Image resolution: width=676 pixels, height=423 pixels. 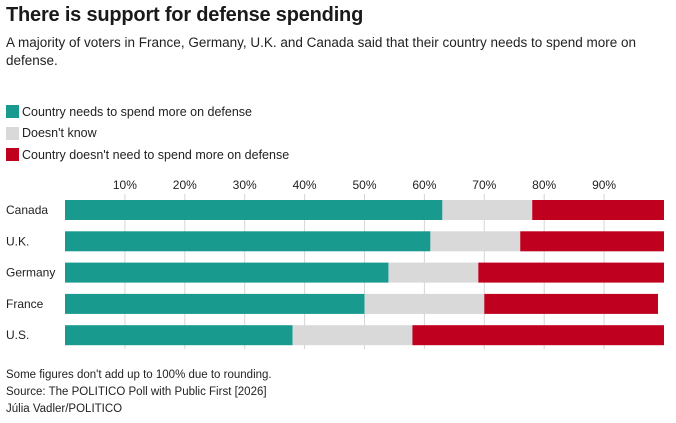 I want to click on legend-label-spend-more: Country needs to spend more on defense, so click(x=137, y=111).